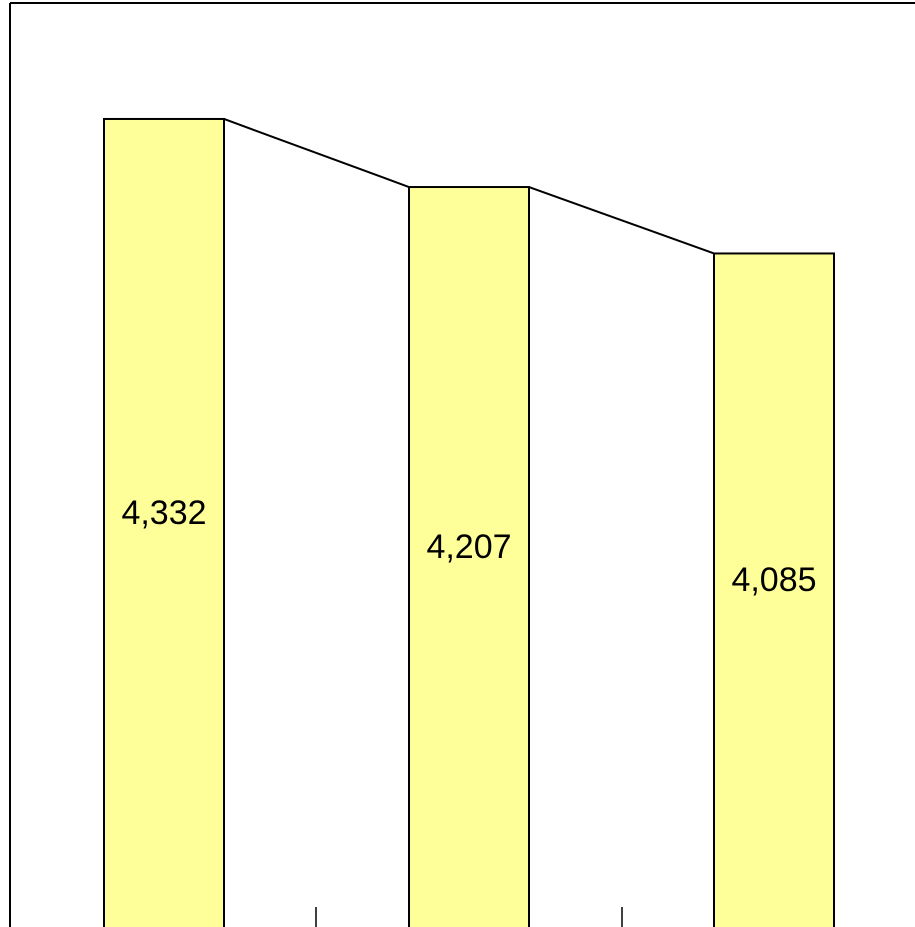 This screenshot has height=927, width=915. I want to click on data-label-2: 4,207, so click(468, 547).